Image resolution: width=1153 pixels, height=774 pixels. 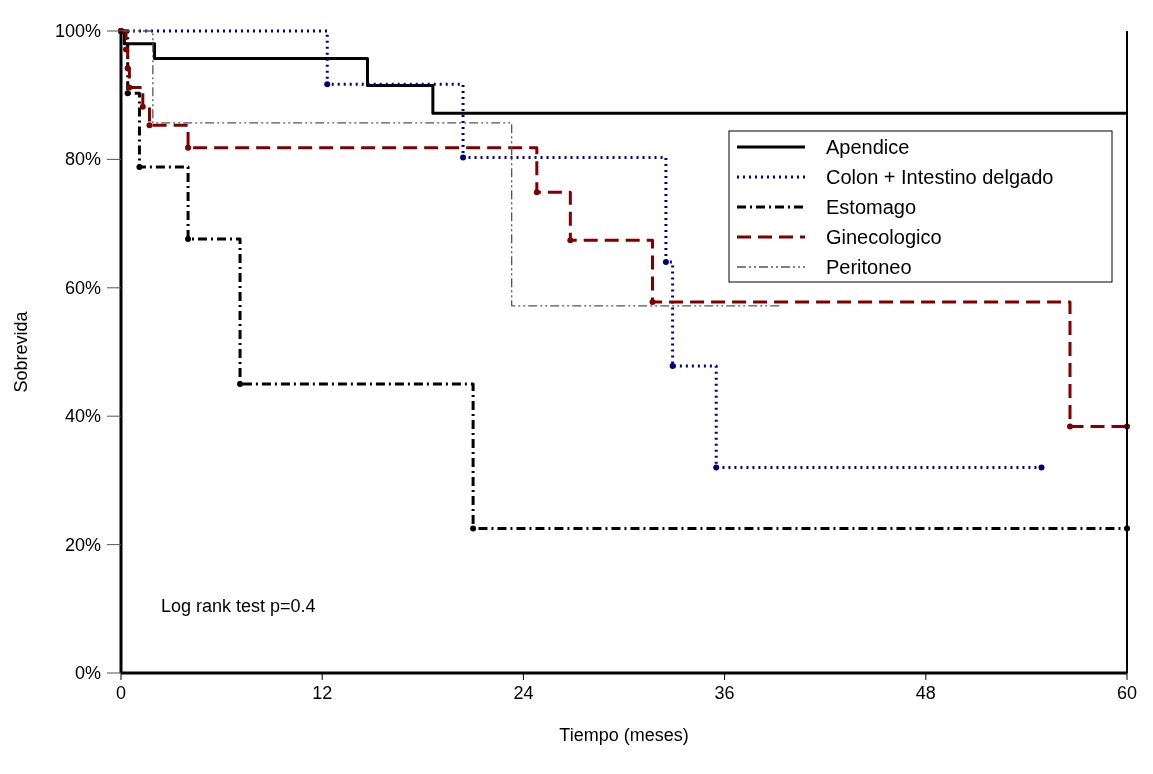 What do you see at coordinates (724, 693) in the screenshot?
I see `x-tick-label: 36` at bounding box center [724, 693].